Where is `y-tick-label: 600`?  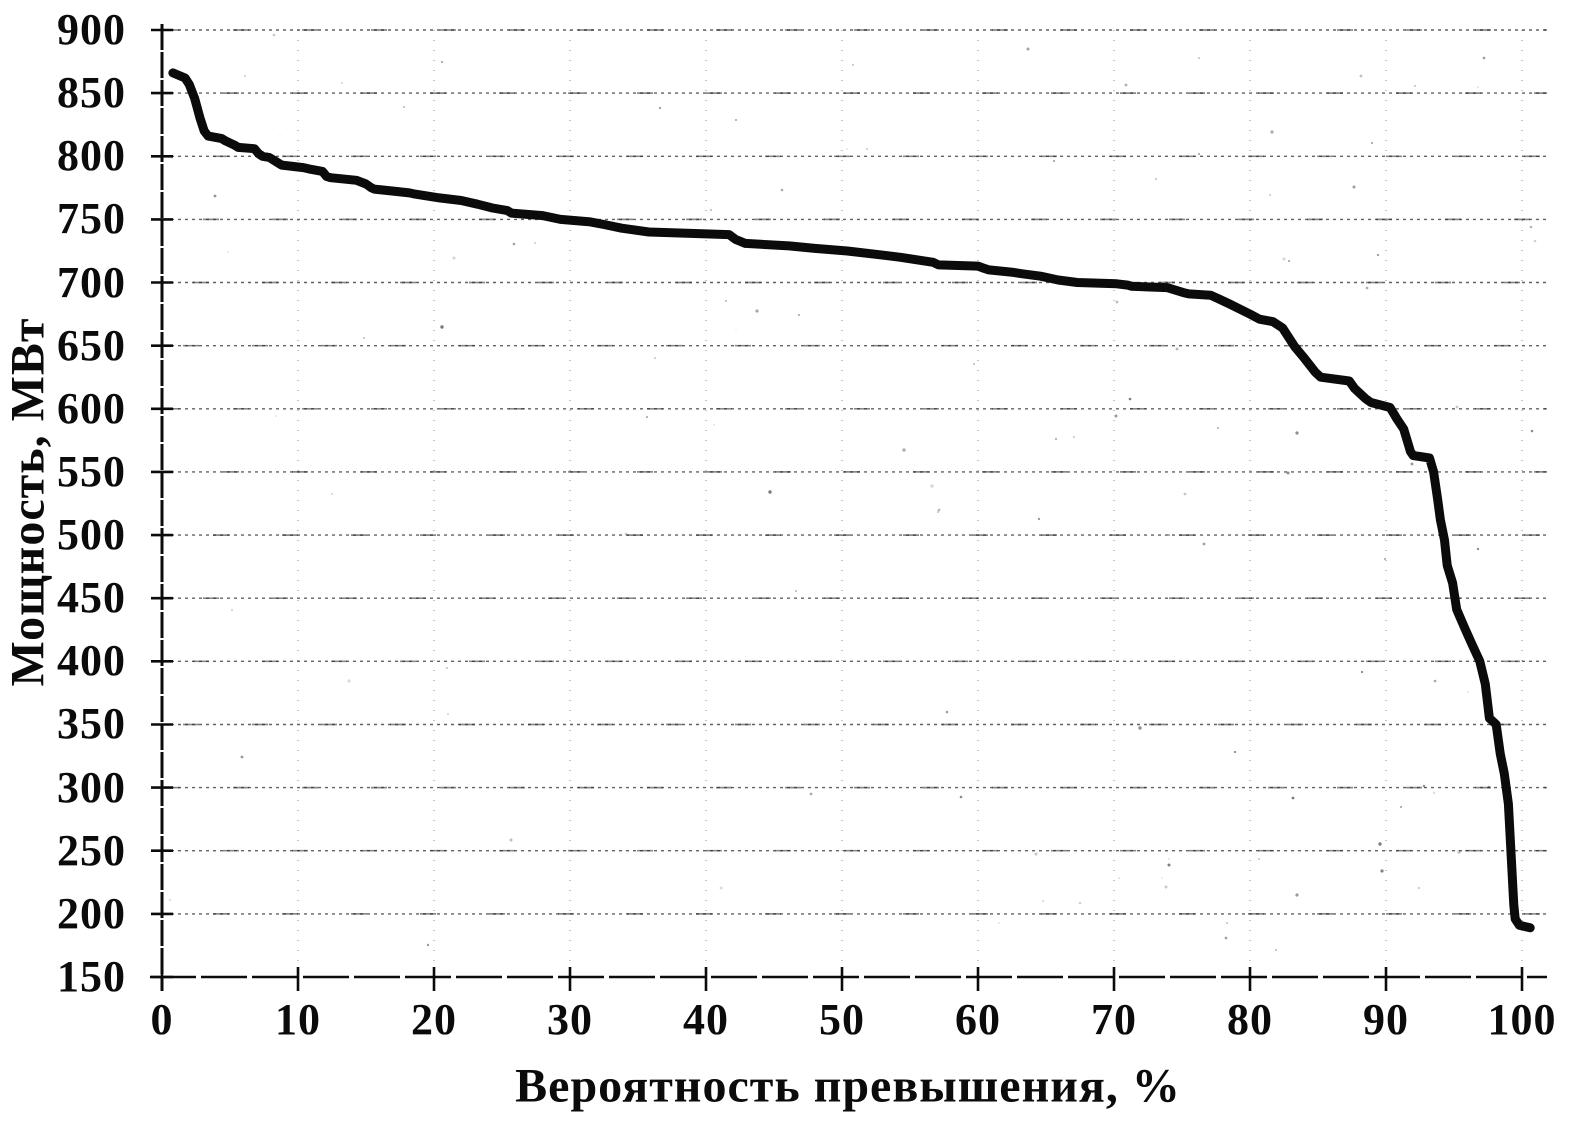
y-tick-label: 600 is located at coordinates (91, 408).